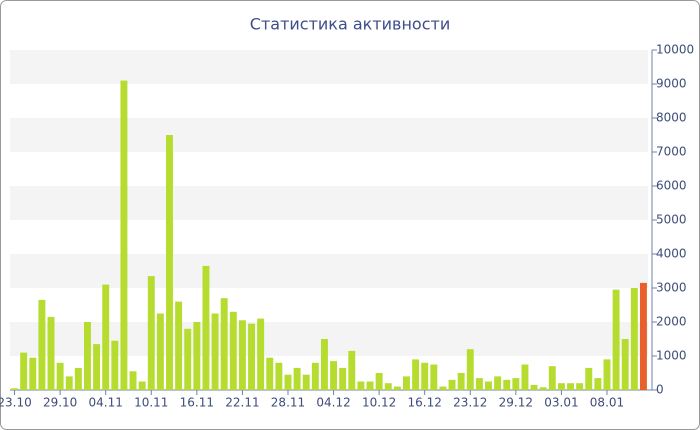 This screenshot has height=430, width=700. I want to click on y-tick-label: 2000, so click(671, 322).